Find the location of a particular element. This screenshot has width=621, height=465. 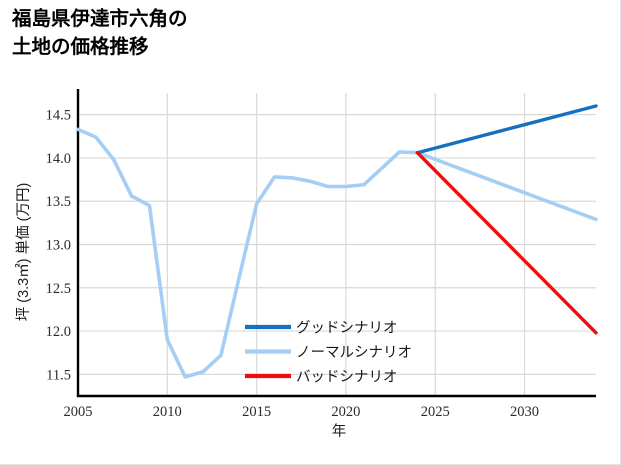

y-tick-label: 12.0 is located at coordinates (58, 332).